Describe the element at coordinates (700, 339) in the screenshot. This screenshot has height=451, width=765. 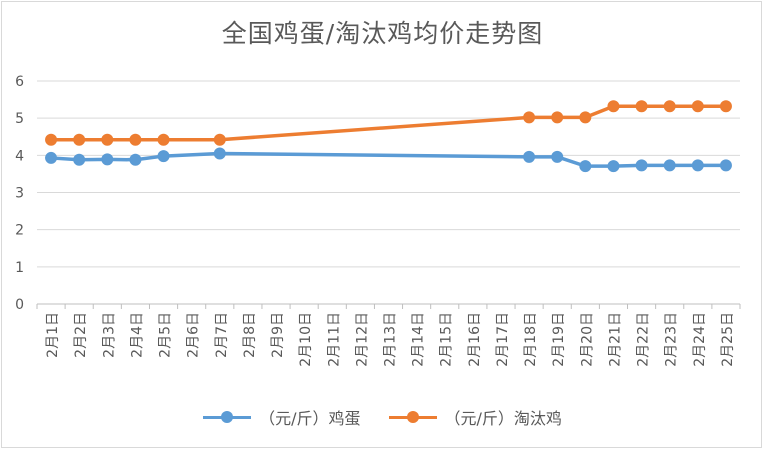
I see `x-tick-label: 2月24日` at that location.